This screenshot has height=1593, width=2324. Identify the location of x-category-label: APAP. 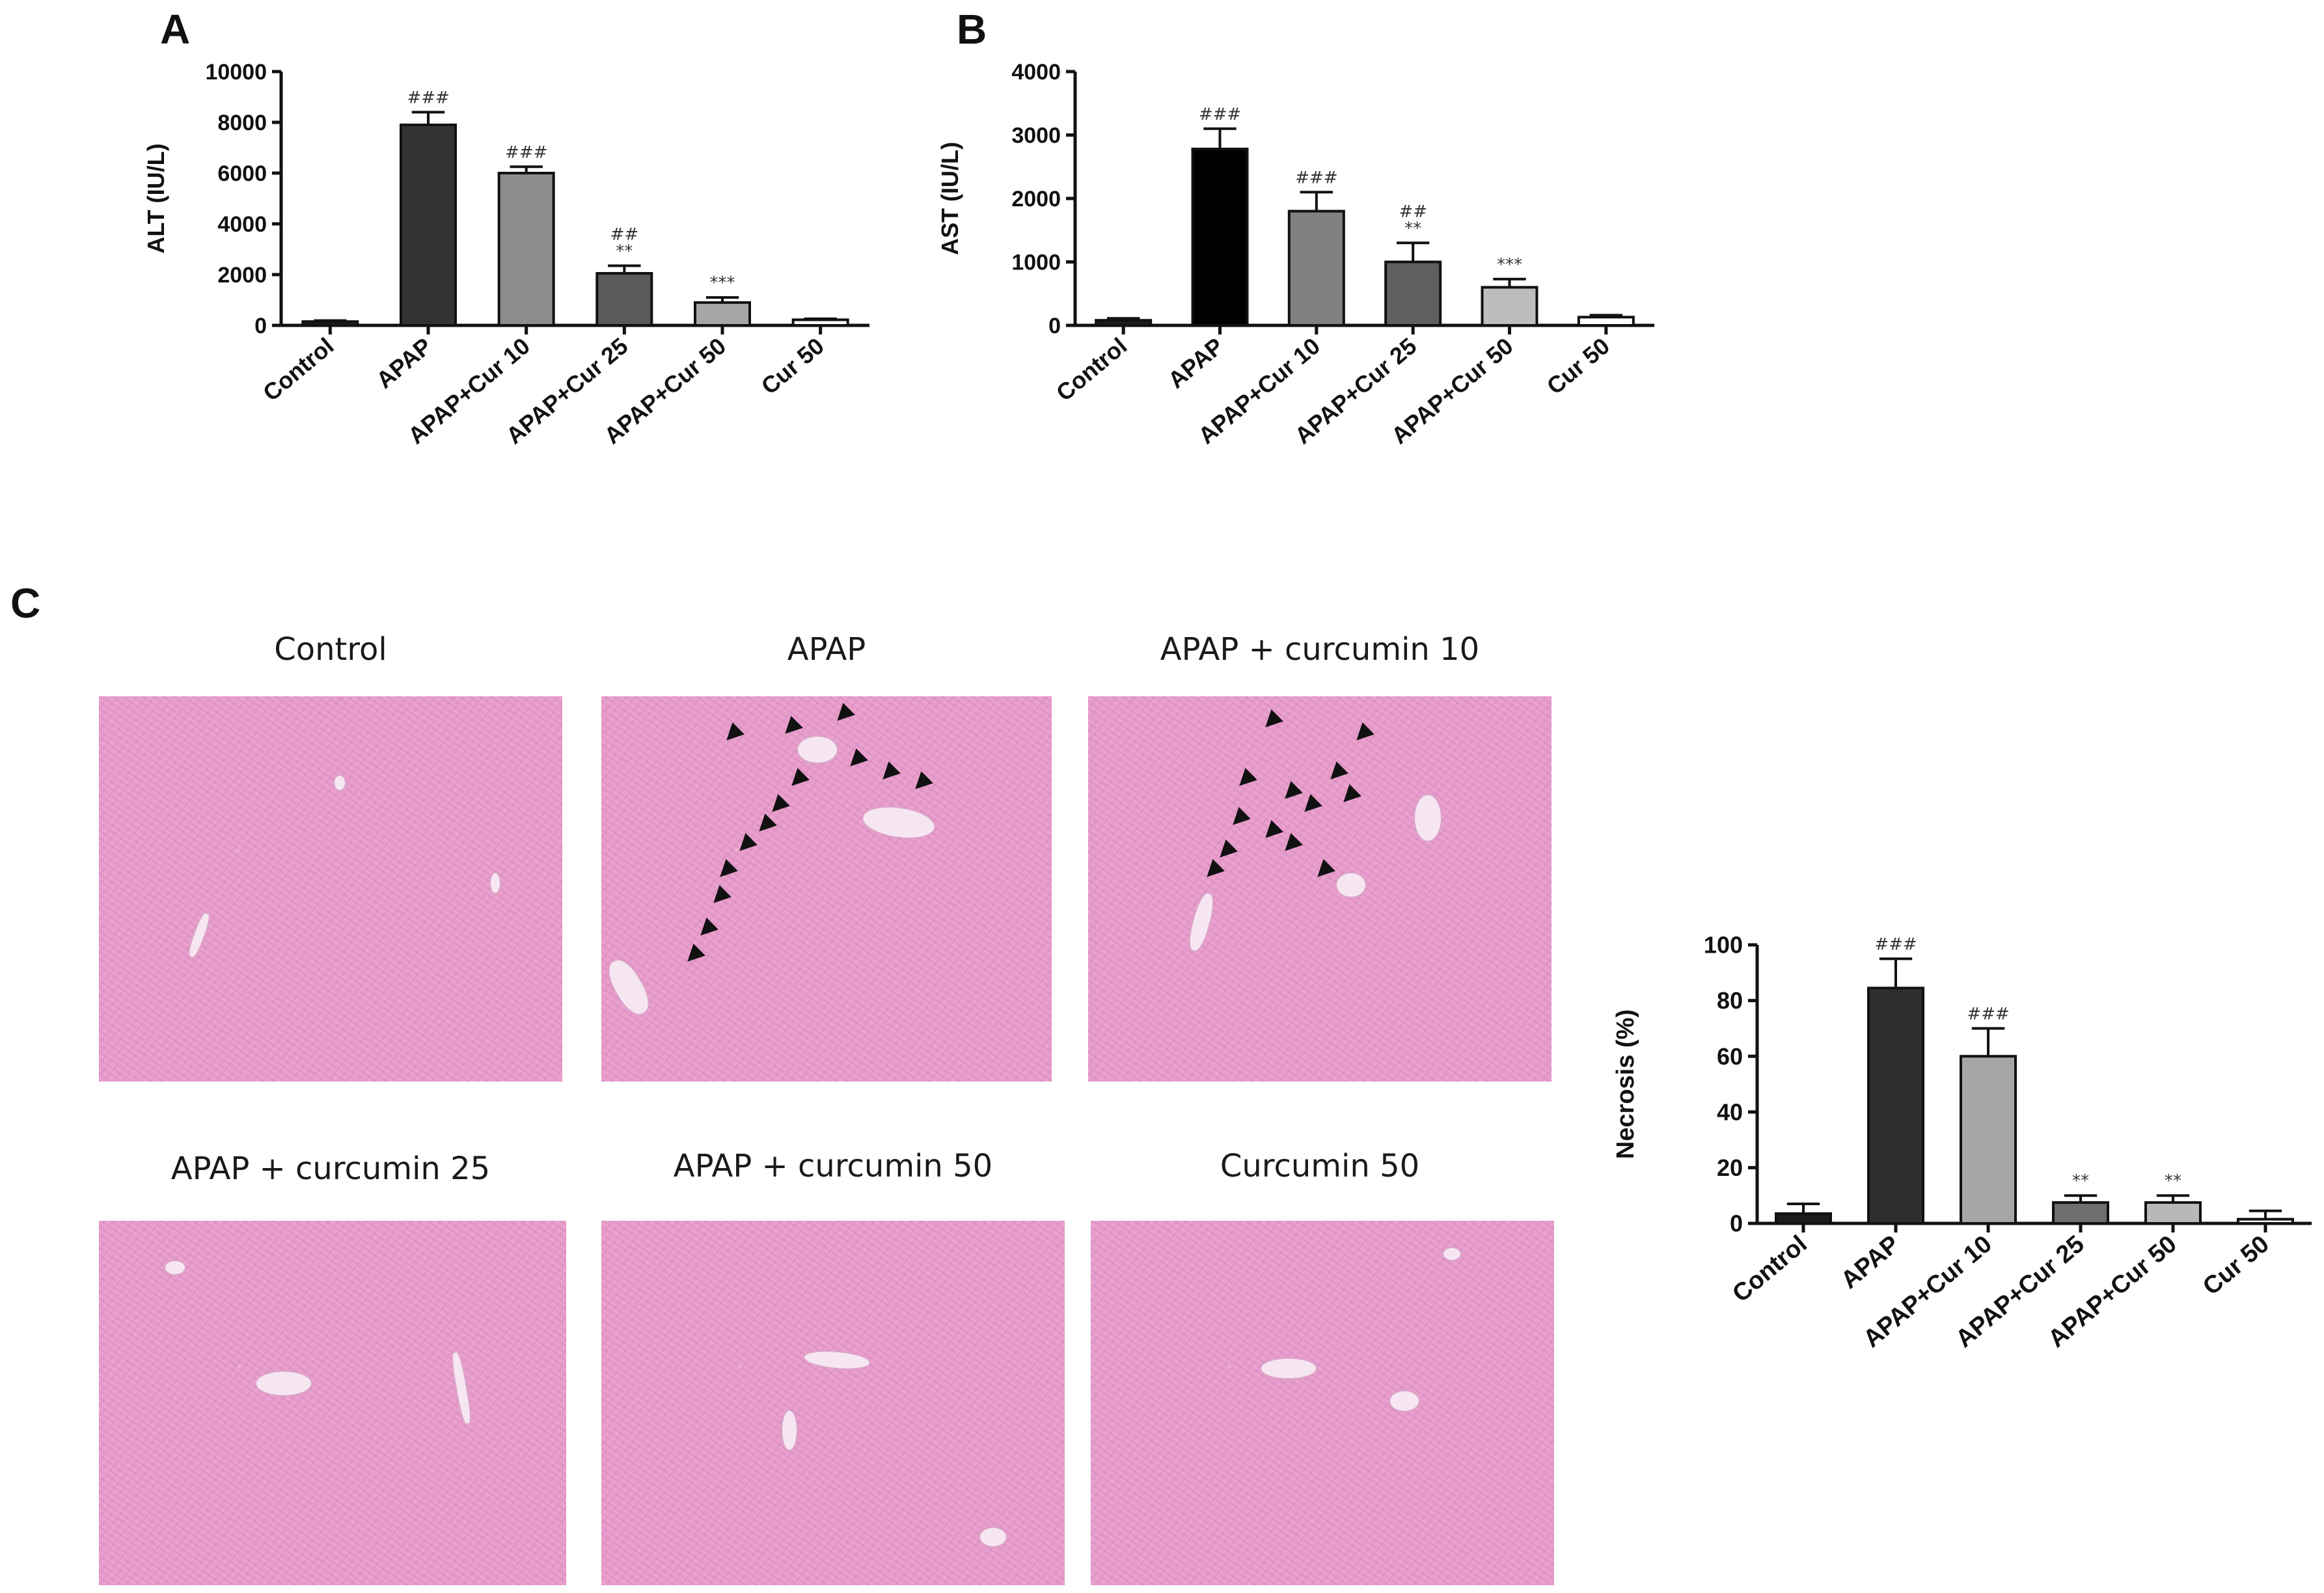
(1870, 1263).